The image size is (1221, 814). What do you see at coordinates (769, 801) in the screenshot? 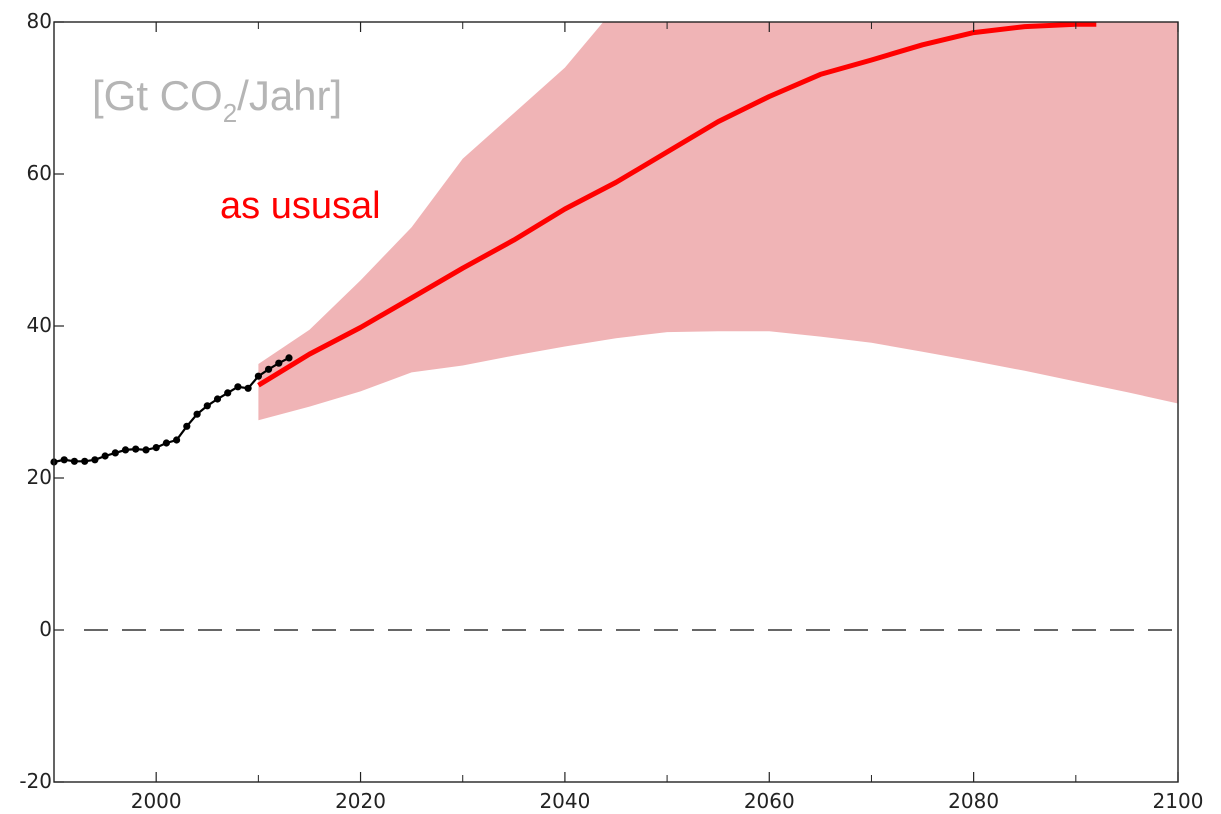
I see `x-tick-label: 2060` at bounding box center [769, 801].